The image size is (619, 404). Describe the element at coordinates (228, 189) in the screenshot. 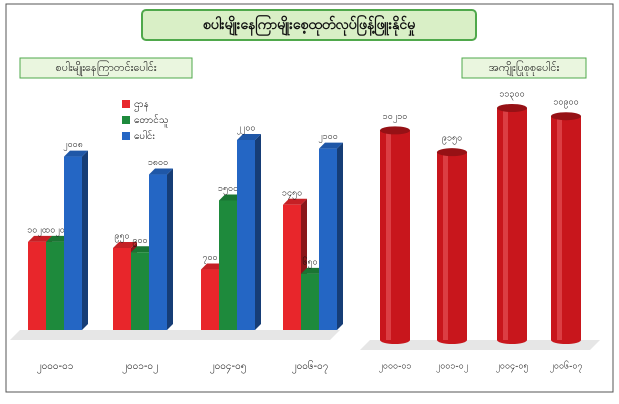

I see `data-label: ၁၅၀၀` at that location.